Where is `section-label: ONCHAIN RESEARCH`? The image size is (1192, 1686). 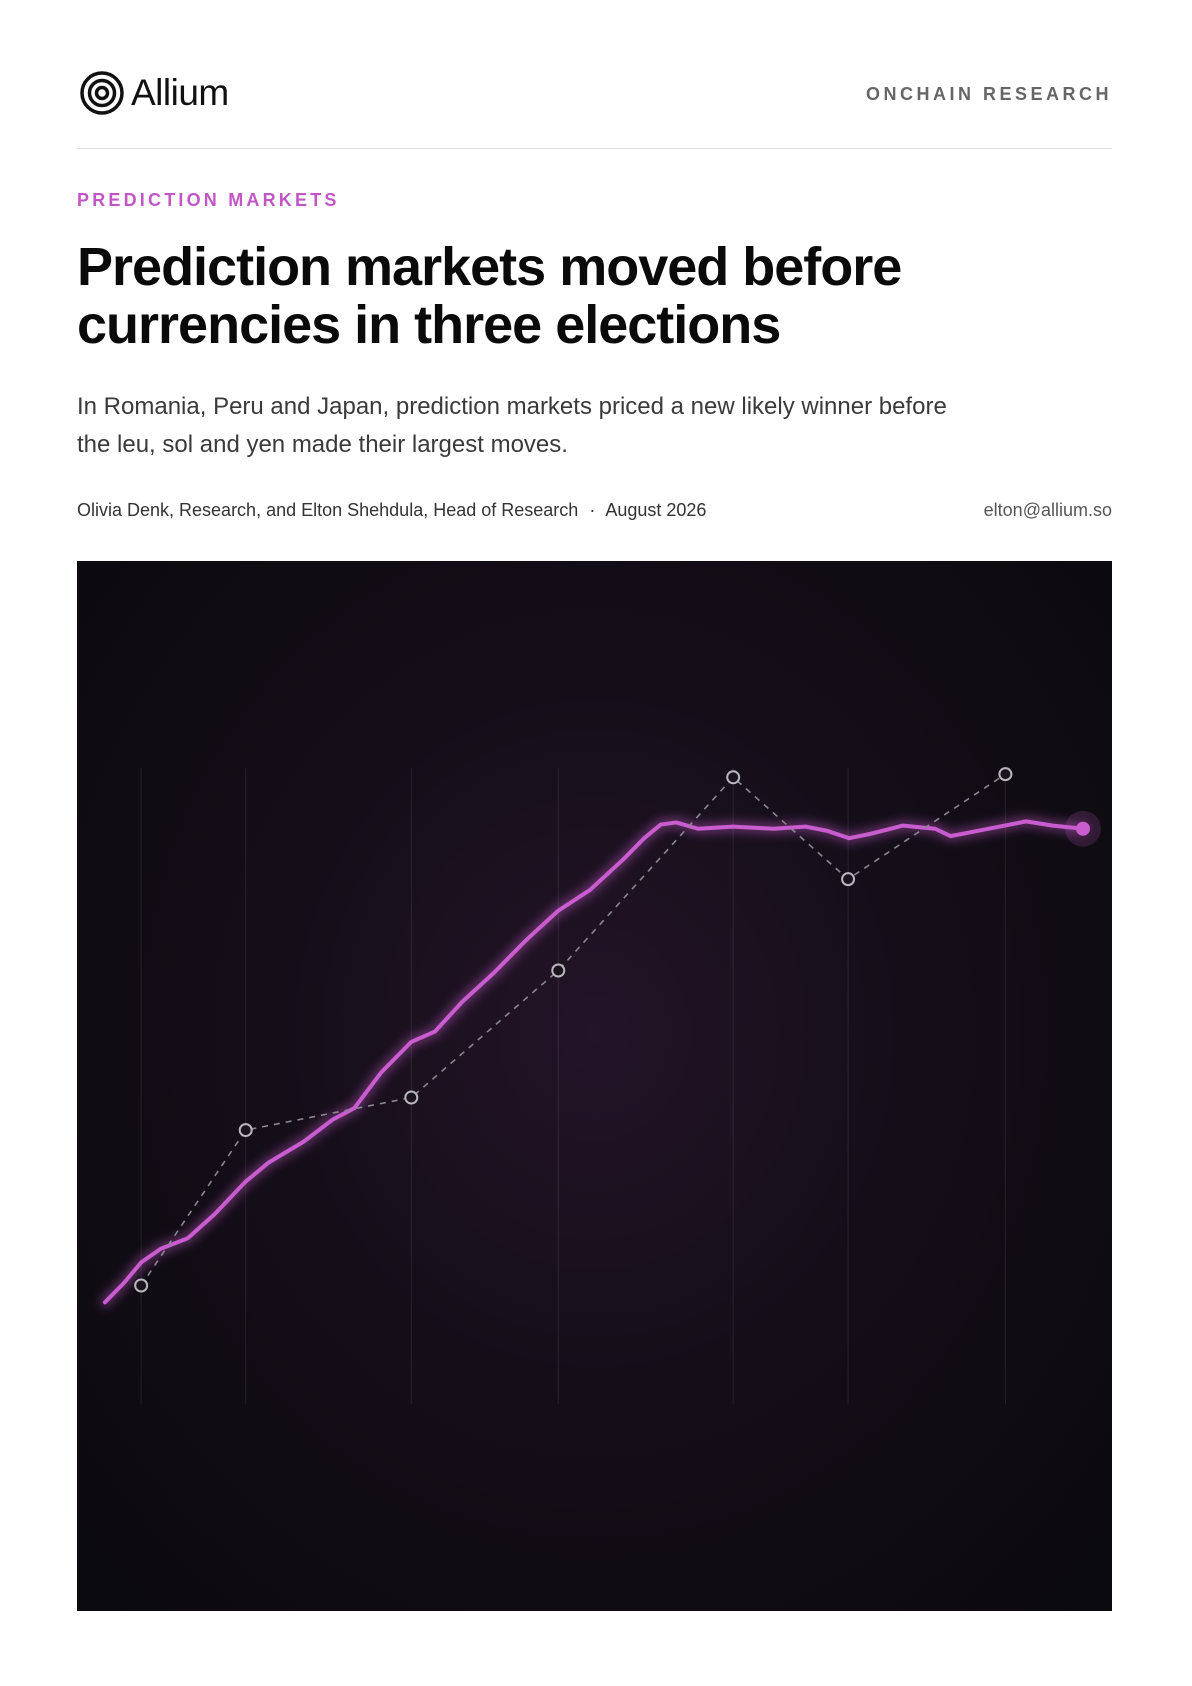
section-label: ONCHAIN RESEARCH is located at coordinates (988, 94).